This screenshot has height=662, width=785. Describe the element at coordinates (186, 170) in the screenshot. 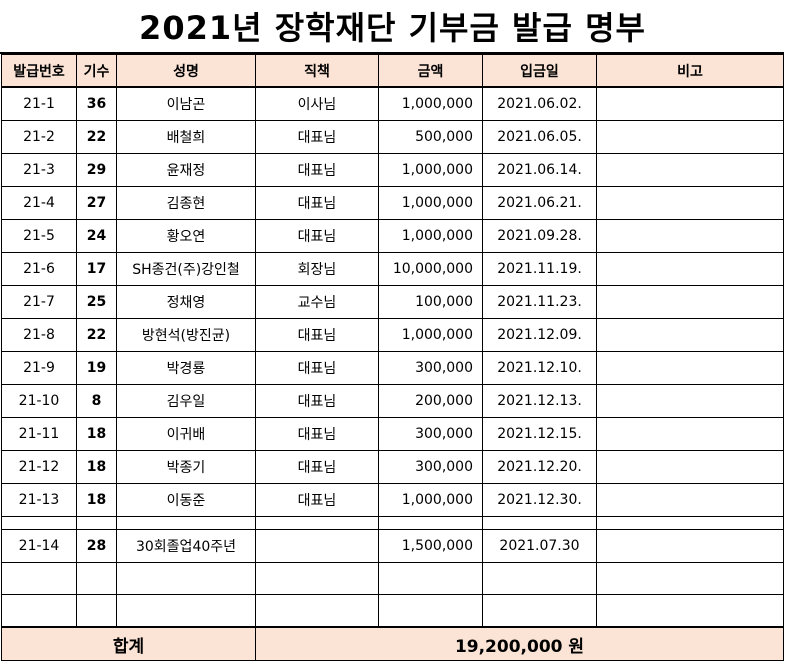

I see `cell-name: 윤재정` at that location.